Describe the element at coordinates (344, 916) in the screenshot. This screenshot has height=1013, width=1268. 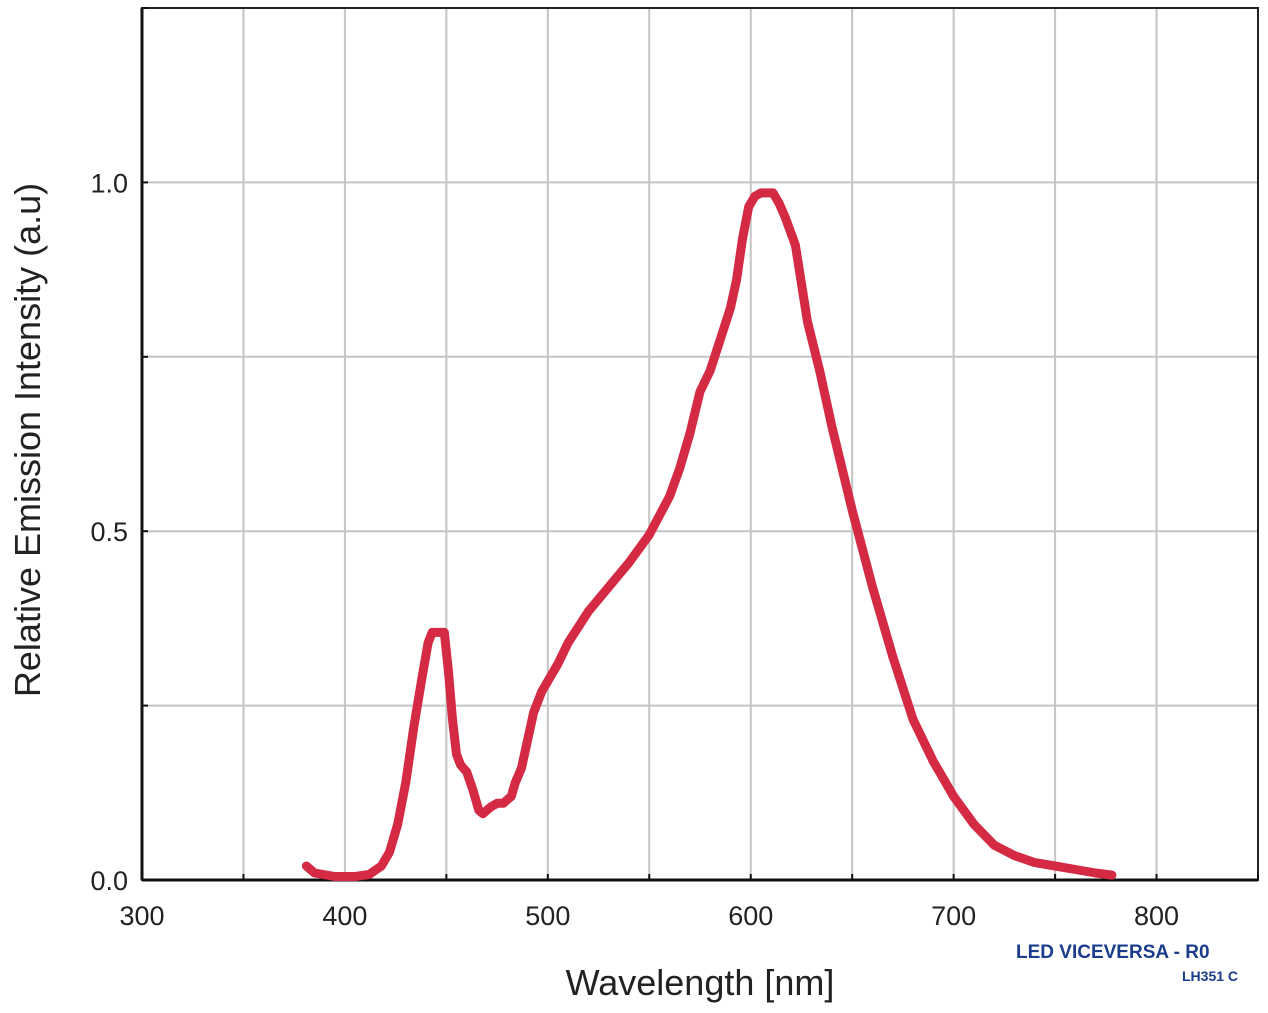
I see `x-tick-label: 400` at that location.